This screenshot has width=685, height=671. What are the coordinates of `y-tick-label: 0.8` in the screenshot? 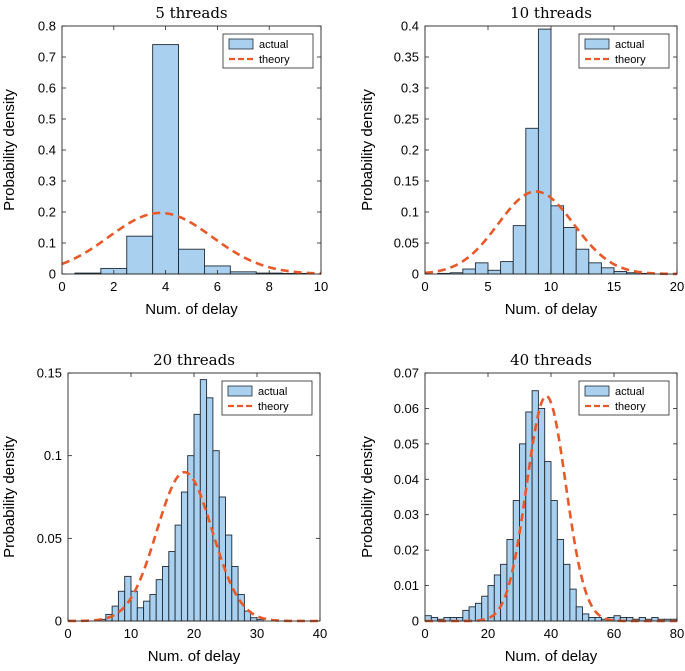 It's located at (47, 26).